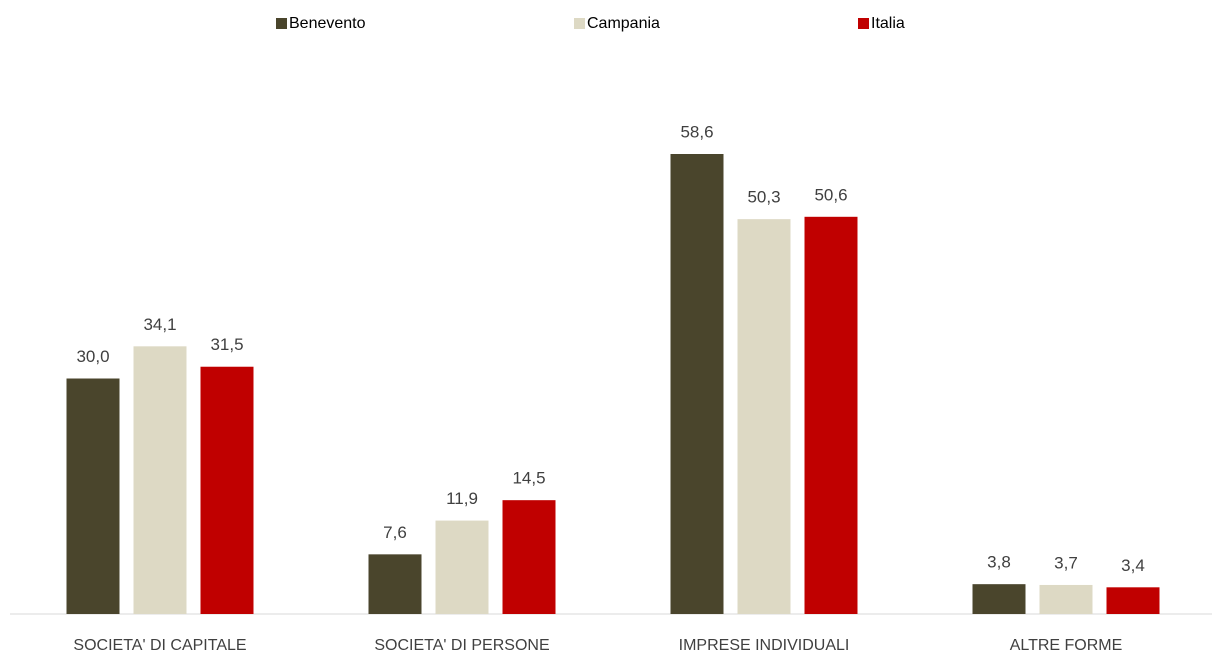 The image size is (1215, 658). What do you see at coordinates (528, 478) in the screenshot?
I see `value-label: 14,5` at bounding box center [528, 478].